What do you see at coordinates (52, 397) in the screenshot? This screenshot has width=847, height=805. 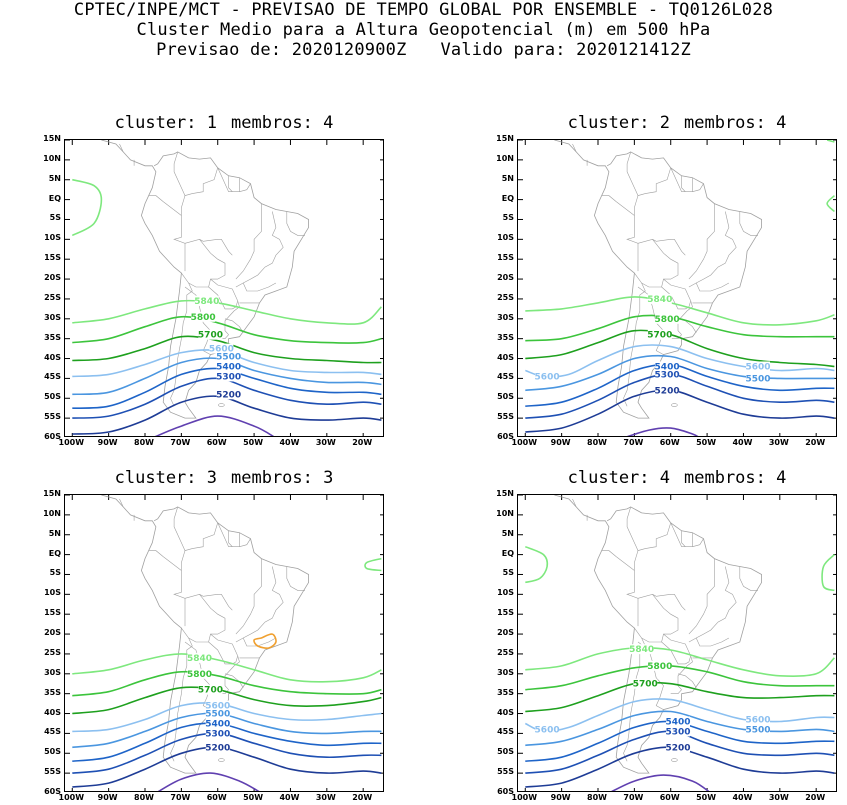 I see `lat-tick-label: 50S` at bounding box center [52, 397].